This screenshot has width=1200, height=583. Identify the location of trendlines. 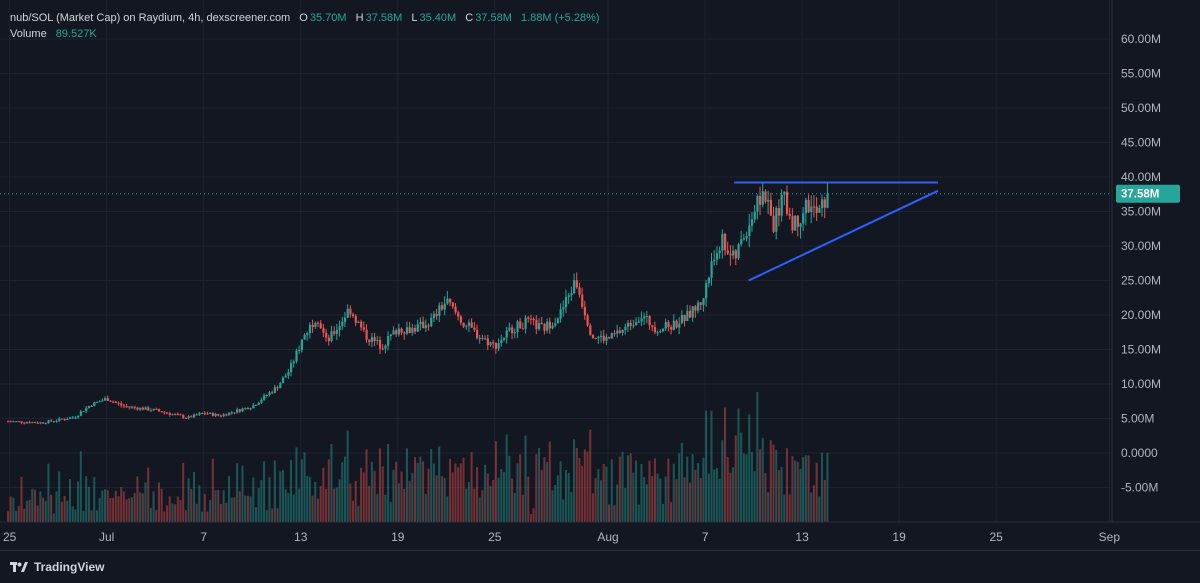
(836, 231).